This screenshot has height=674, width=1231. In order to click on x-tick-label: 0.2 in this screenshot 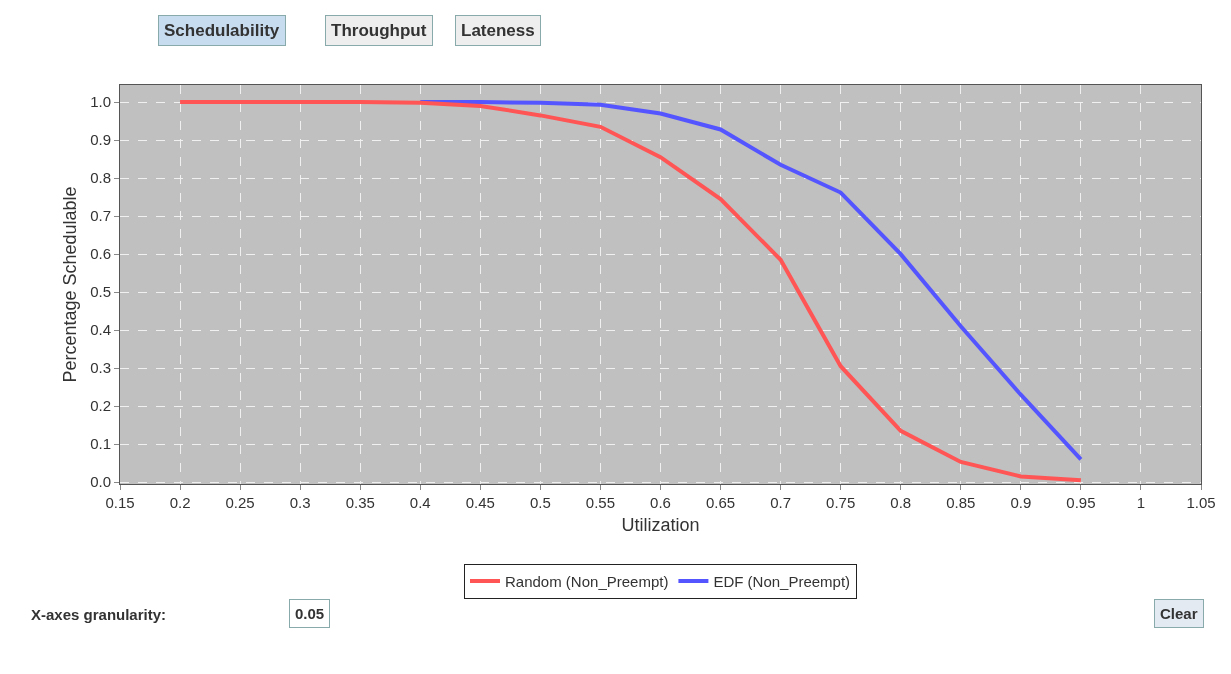, I will do `click(180, 502)`.